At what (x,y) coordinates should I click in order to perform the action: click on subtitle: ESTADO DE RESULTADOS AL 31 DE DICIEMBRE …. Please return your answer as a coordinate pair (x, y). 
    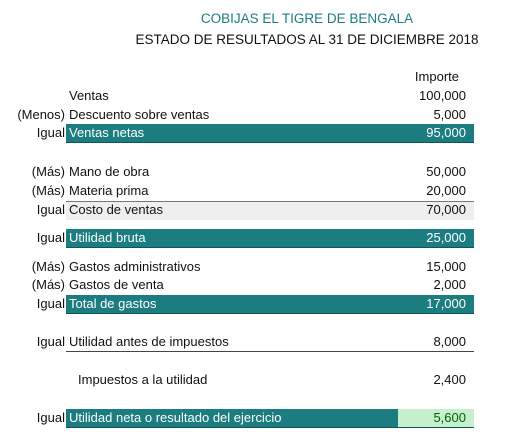
    Looking at the image, I should click on (307, 39).